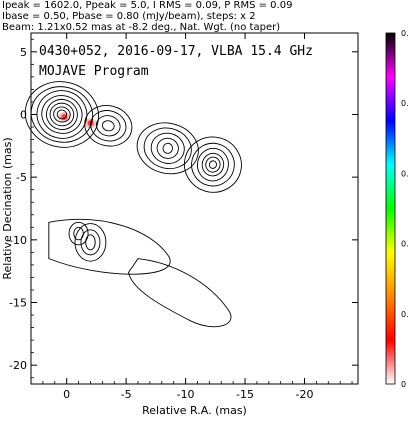 This screenshot has height=424, width=409. What do you see at coordinates (397, 209) in the screenshot?
I see `colorbar: 0 0.1 0.2 0.3 0.4 0.5` at bounding box center [397, 209].